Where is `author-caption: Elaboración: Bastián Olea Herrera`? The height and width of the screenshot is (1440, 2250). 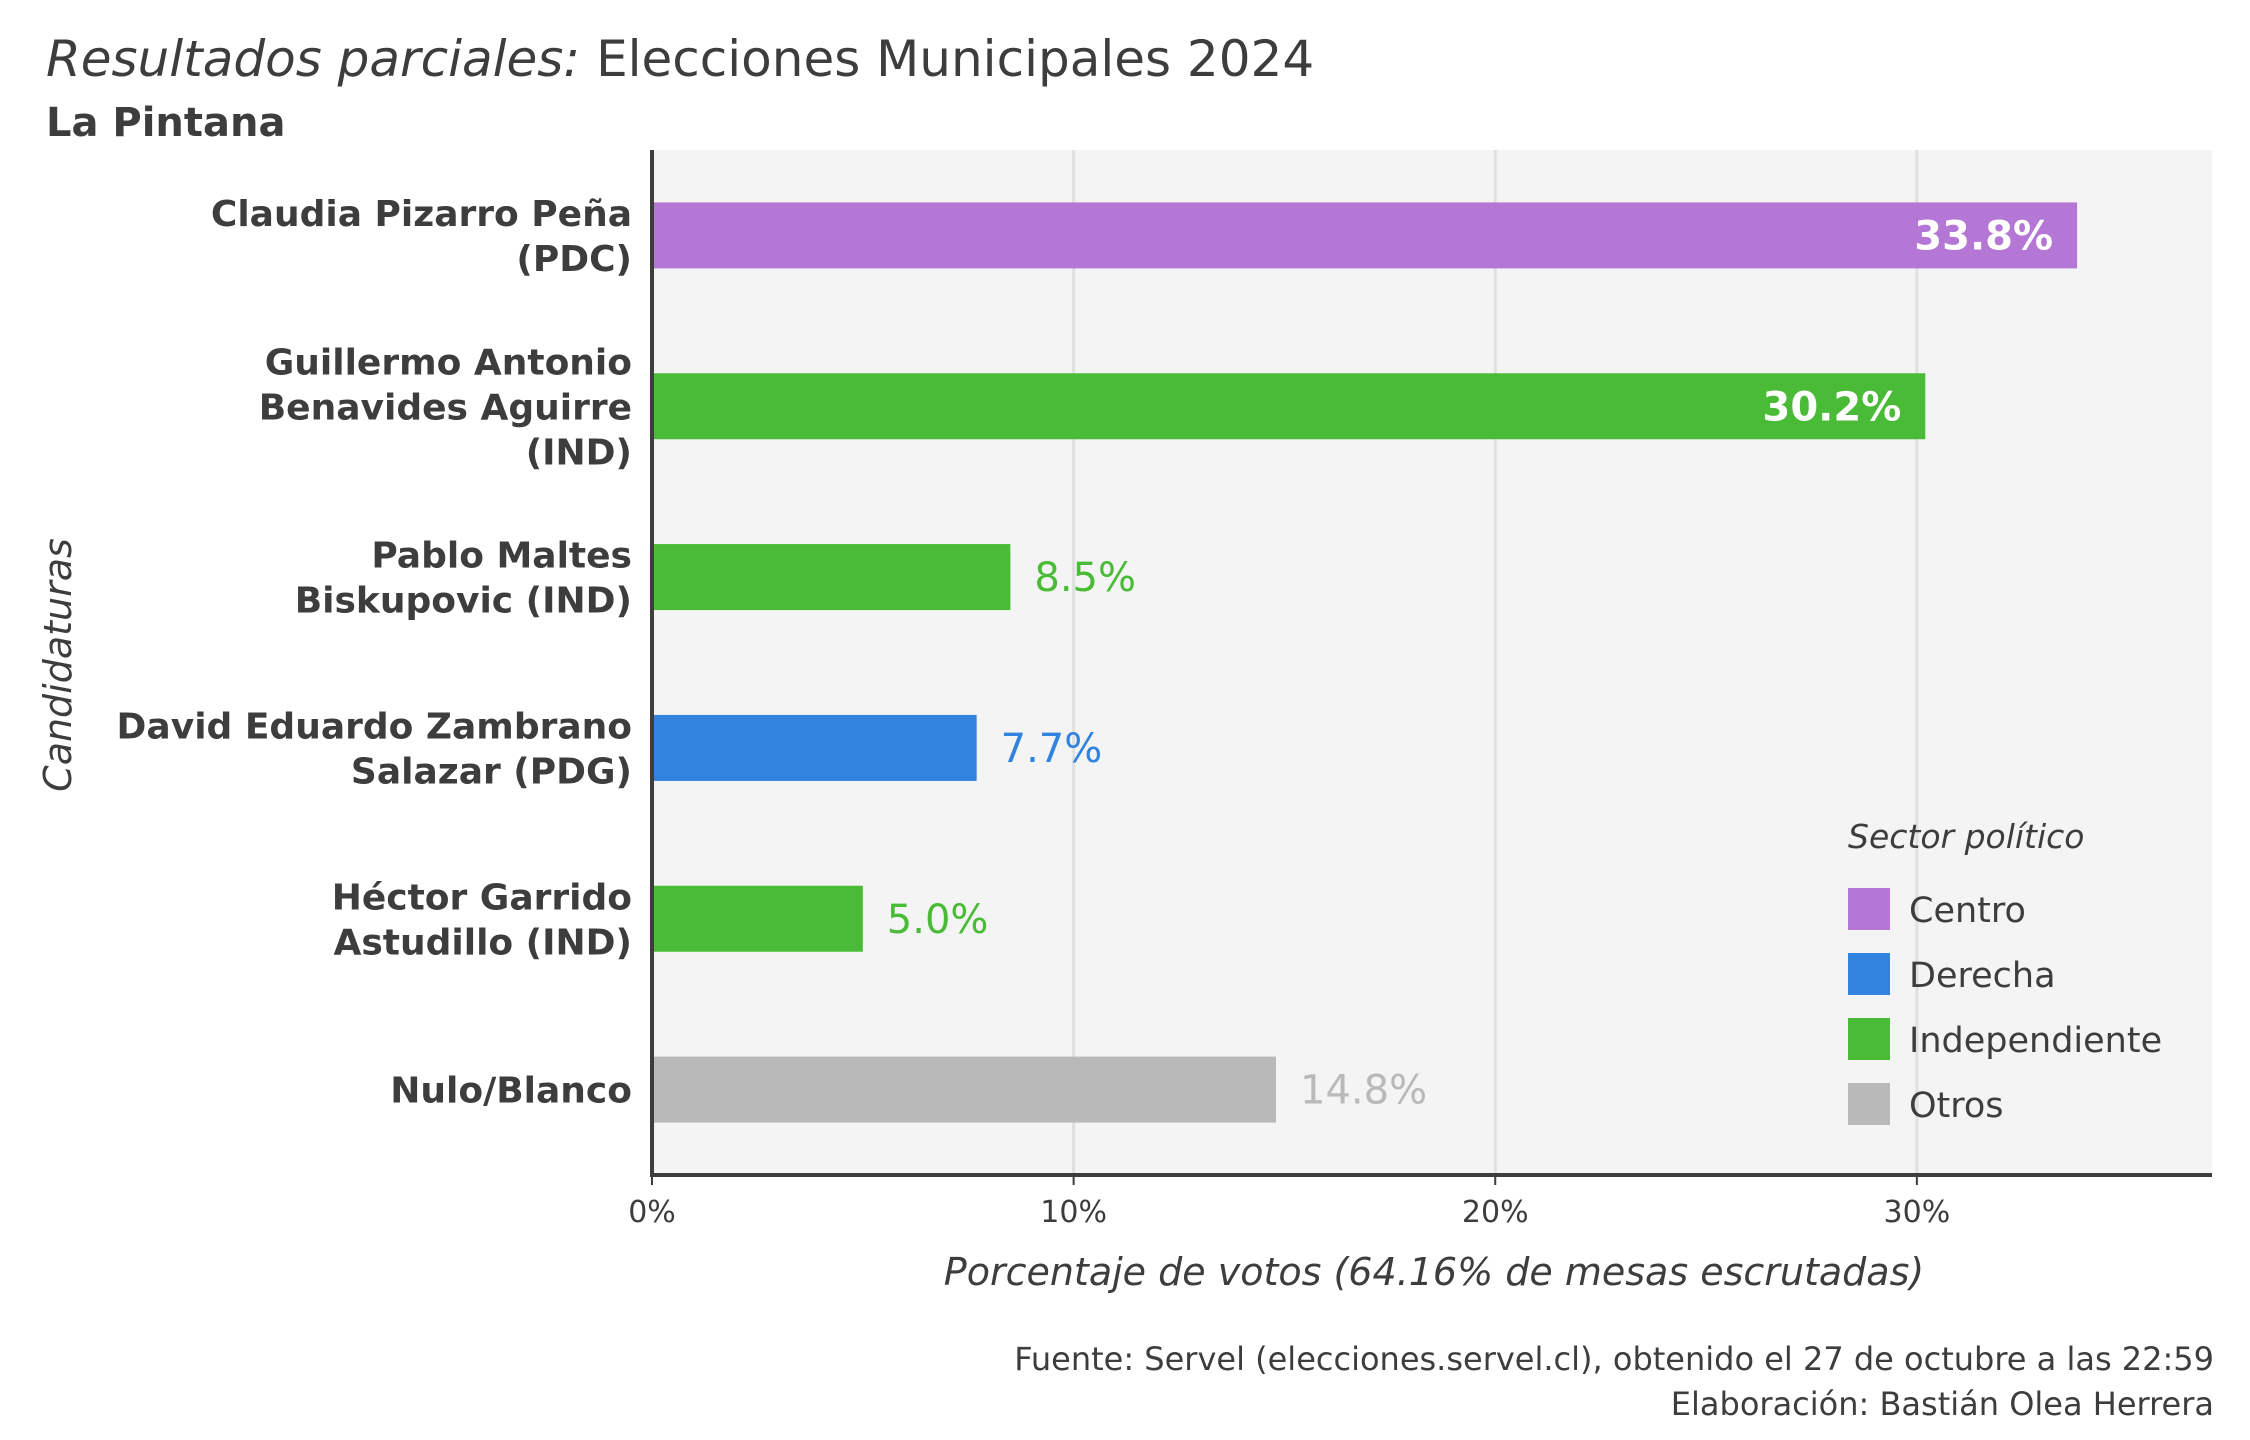
author-caption: Elaboración: Bastián Olea Herrera is located at coordinates (1942, 1404).